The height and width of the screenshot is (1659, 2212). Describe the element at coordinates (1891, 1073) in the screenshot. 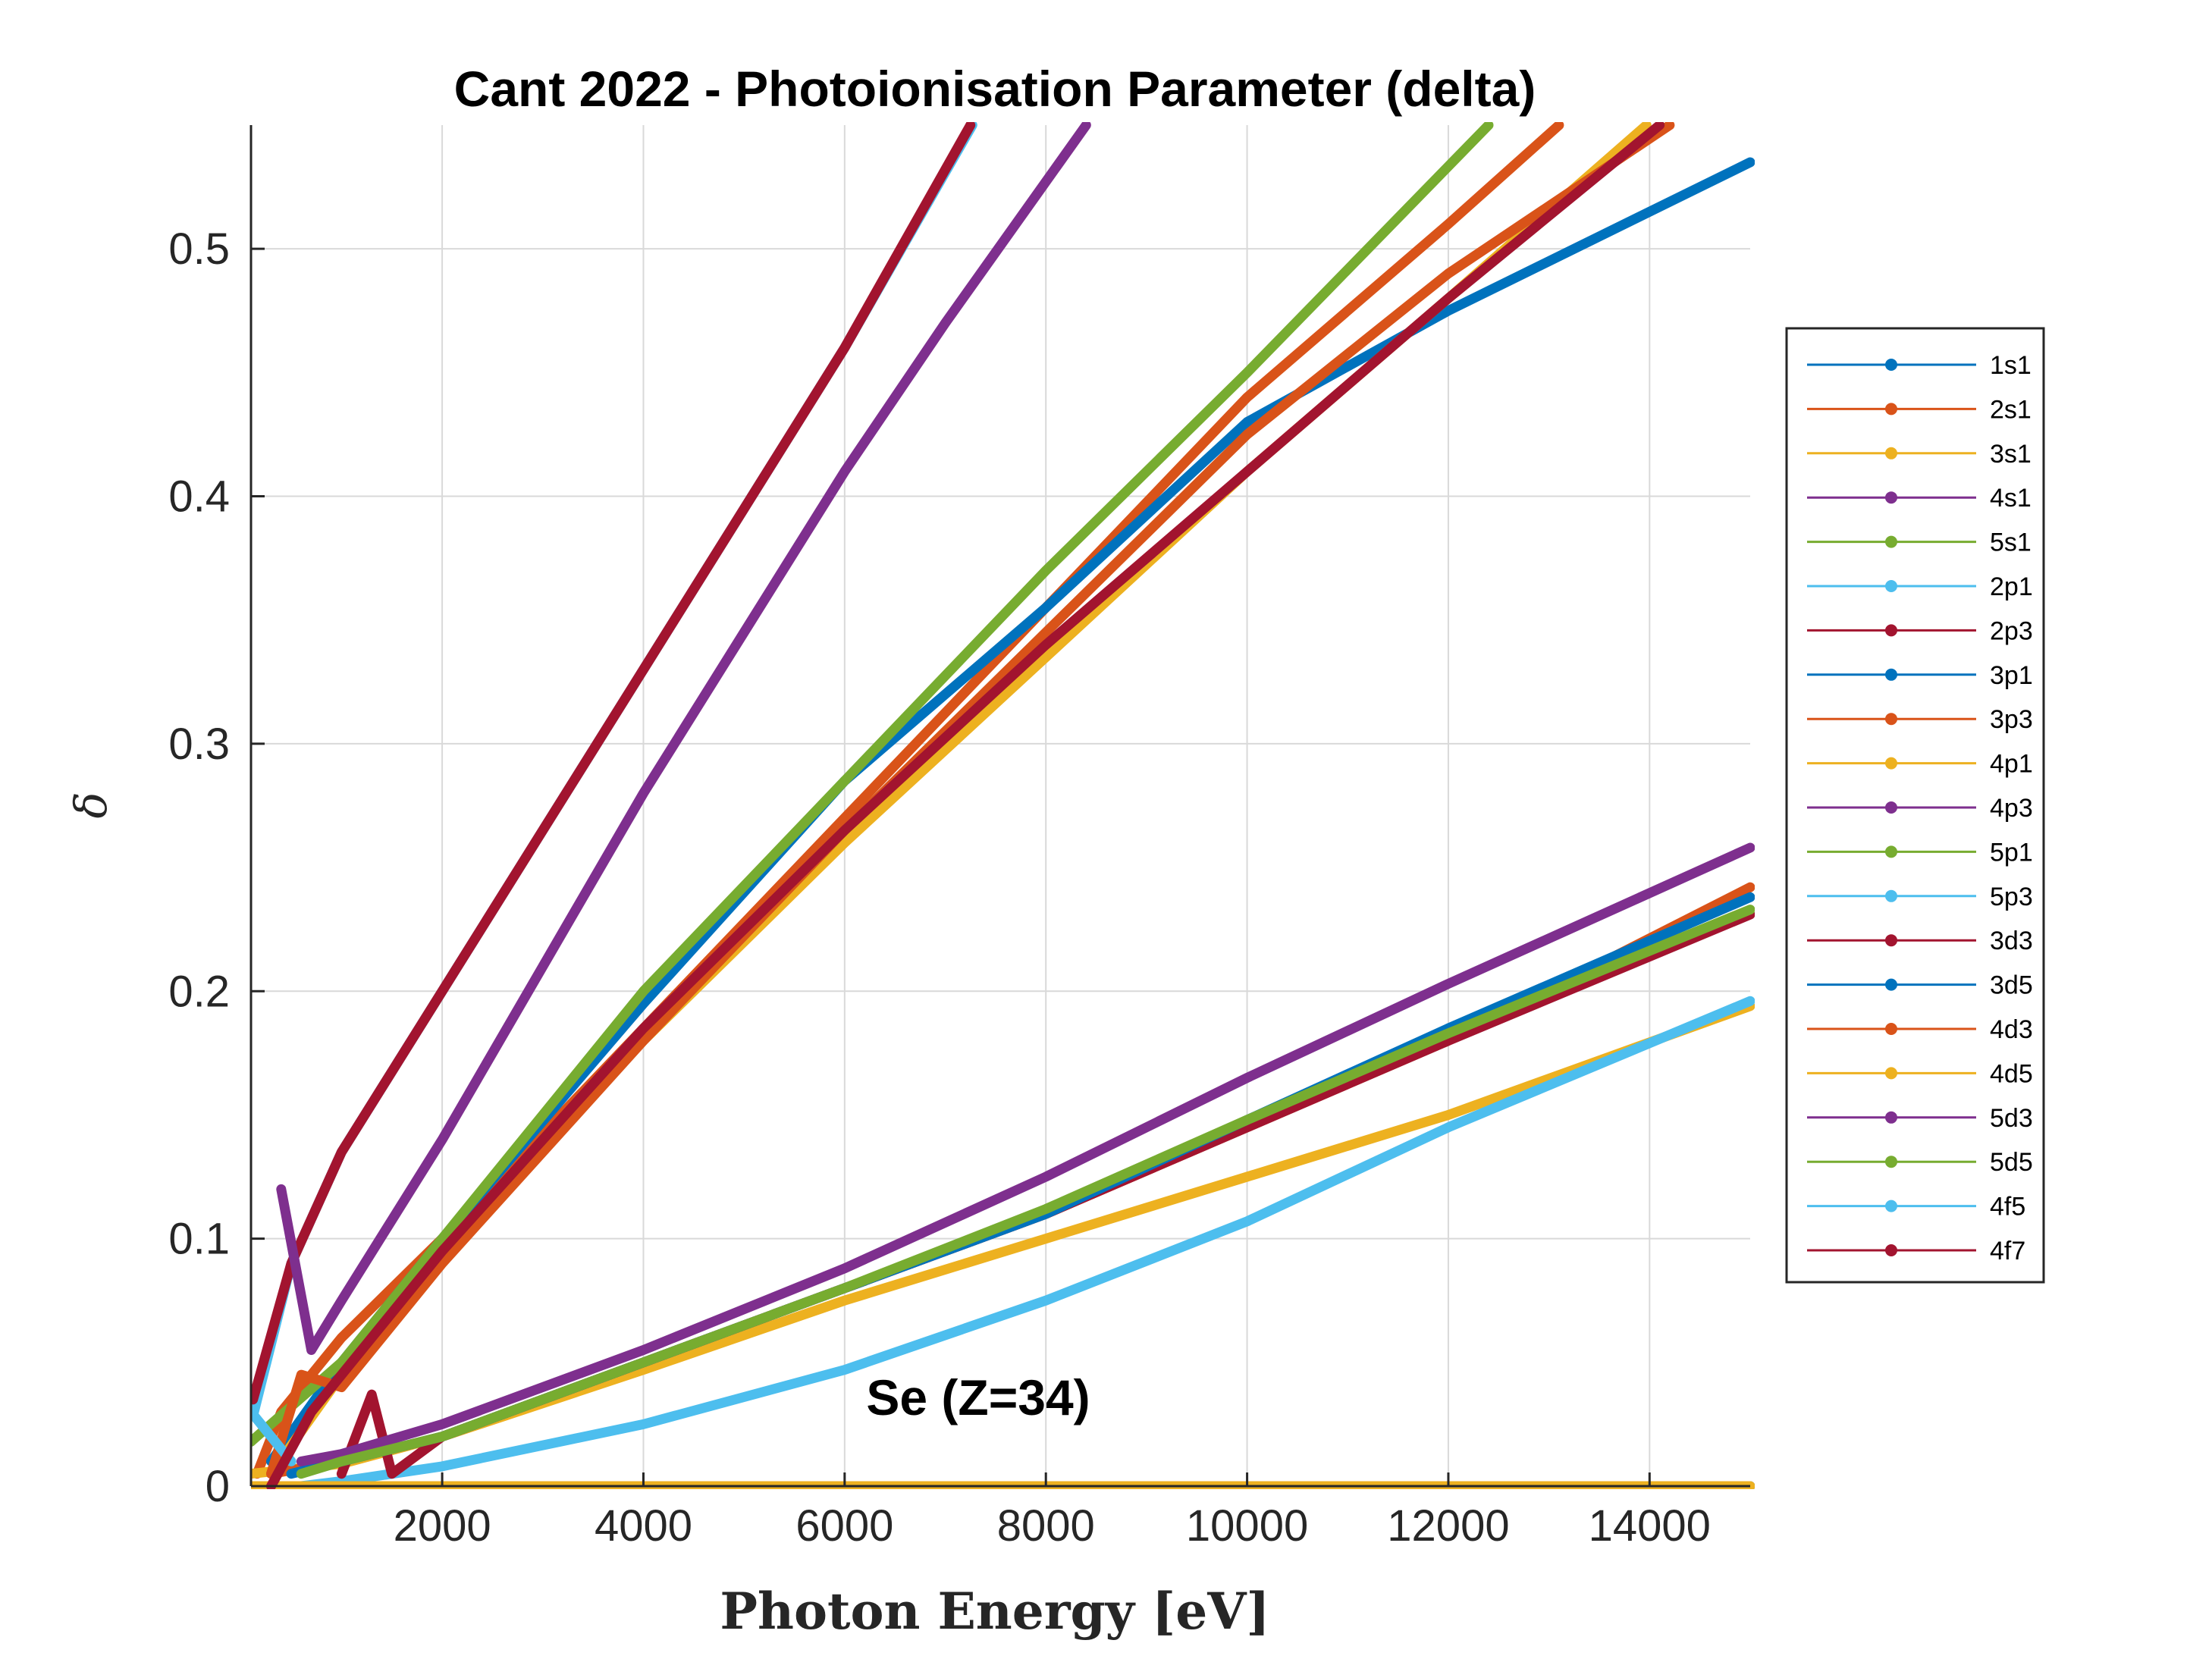

I see `legend-marker-4d5` at that location.